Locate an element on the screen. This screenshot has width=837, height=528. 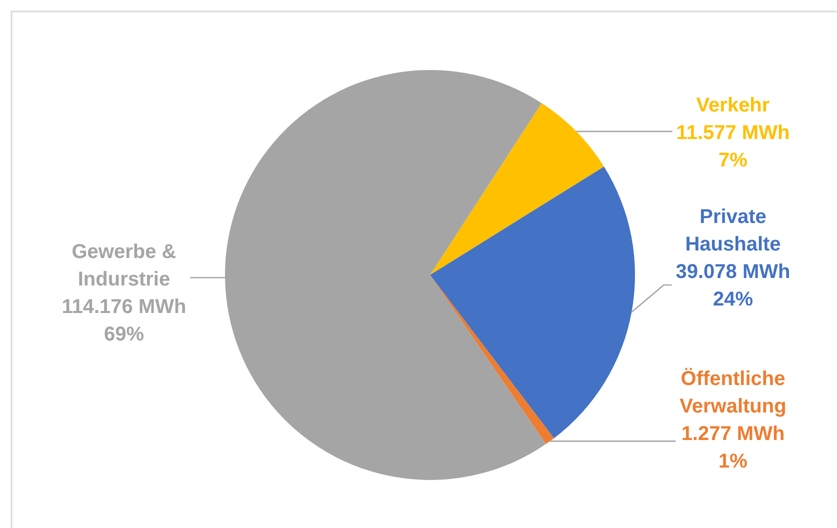
slice-label: Öffentliche Verwaltung is located at coordinates (733, 392).